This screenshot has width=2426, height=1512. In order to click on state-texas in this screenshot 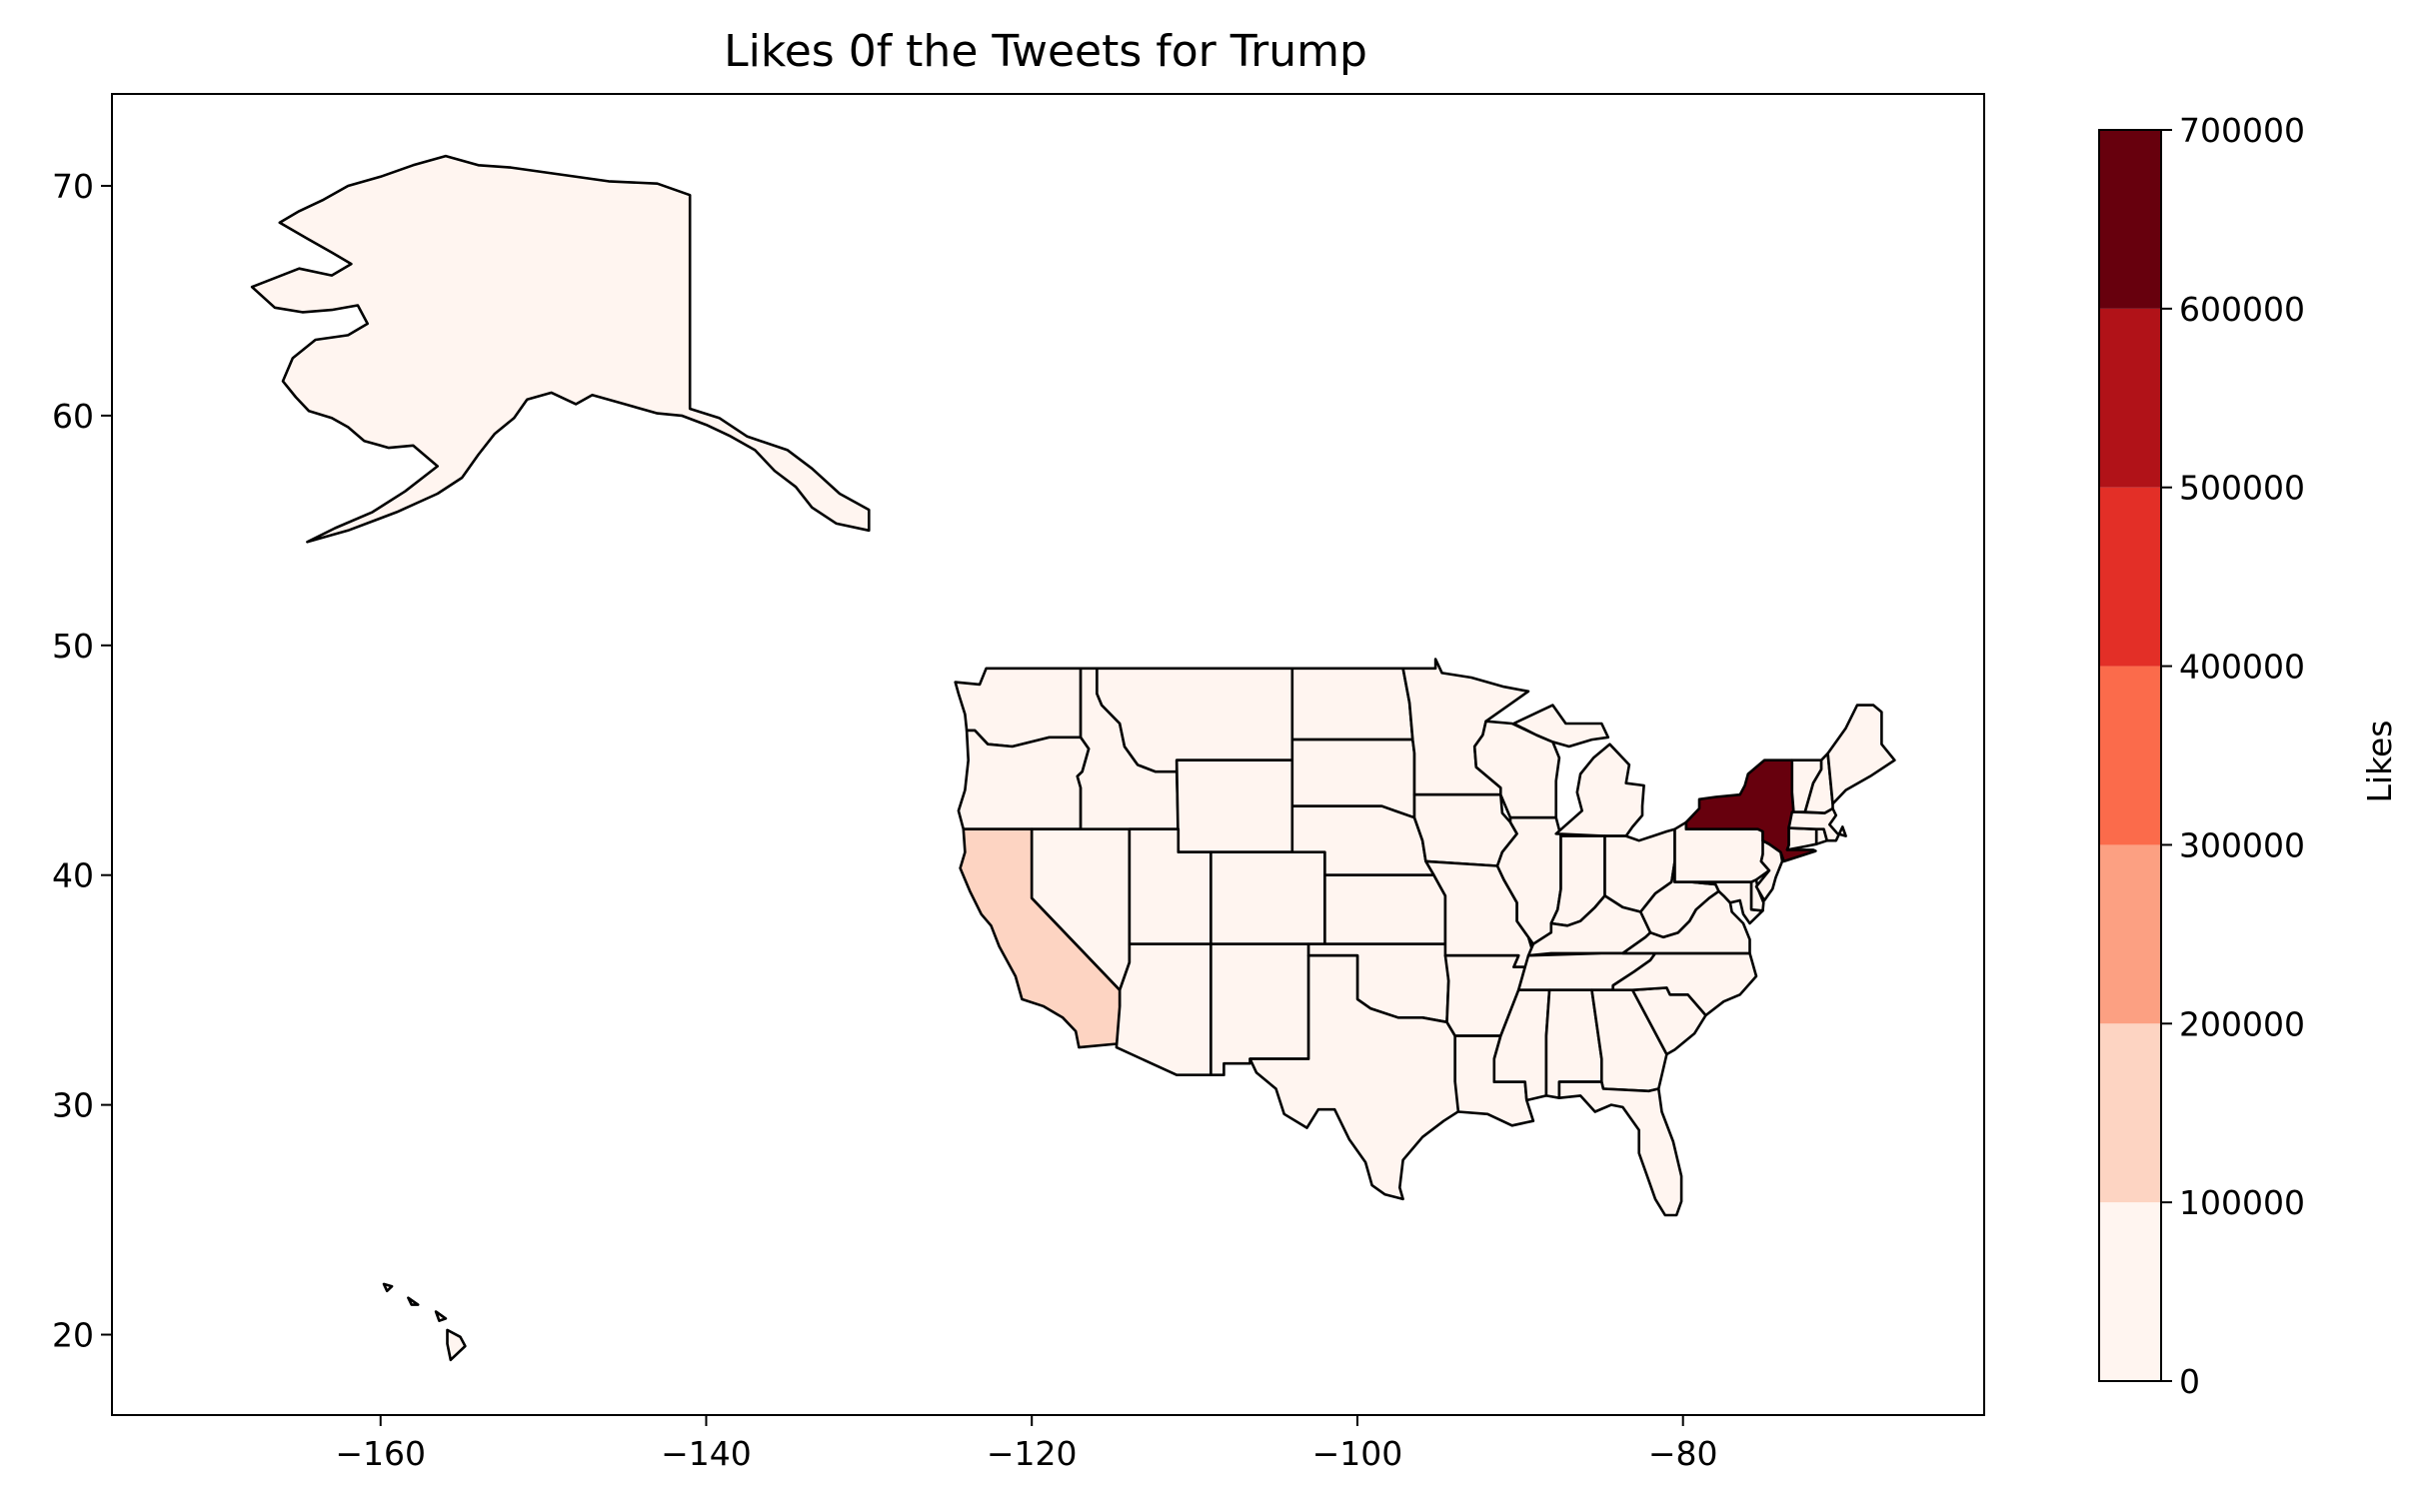, I will do `click(1355, 1077)`.